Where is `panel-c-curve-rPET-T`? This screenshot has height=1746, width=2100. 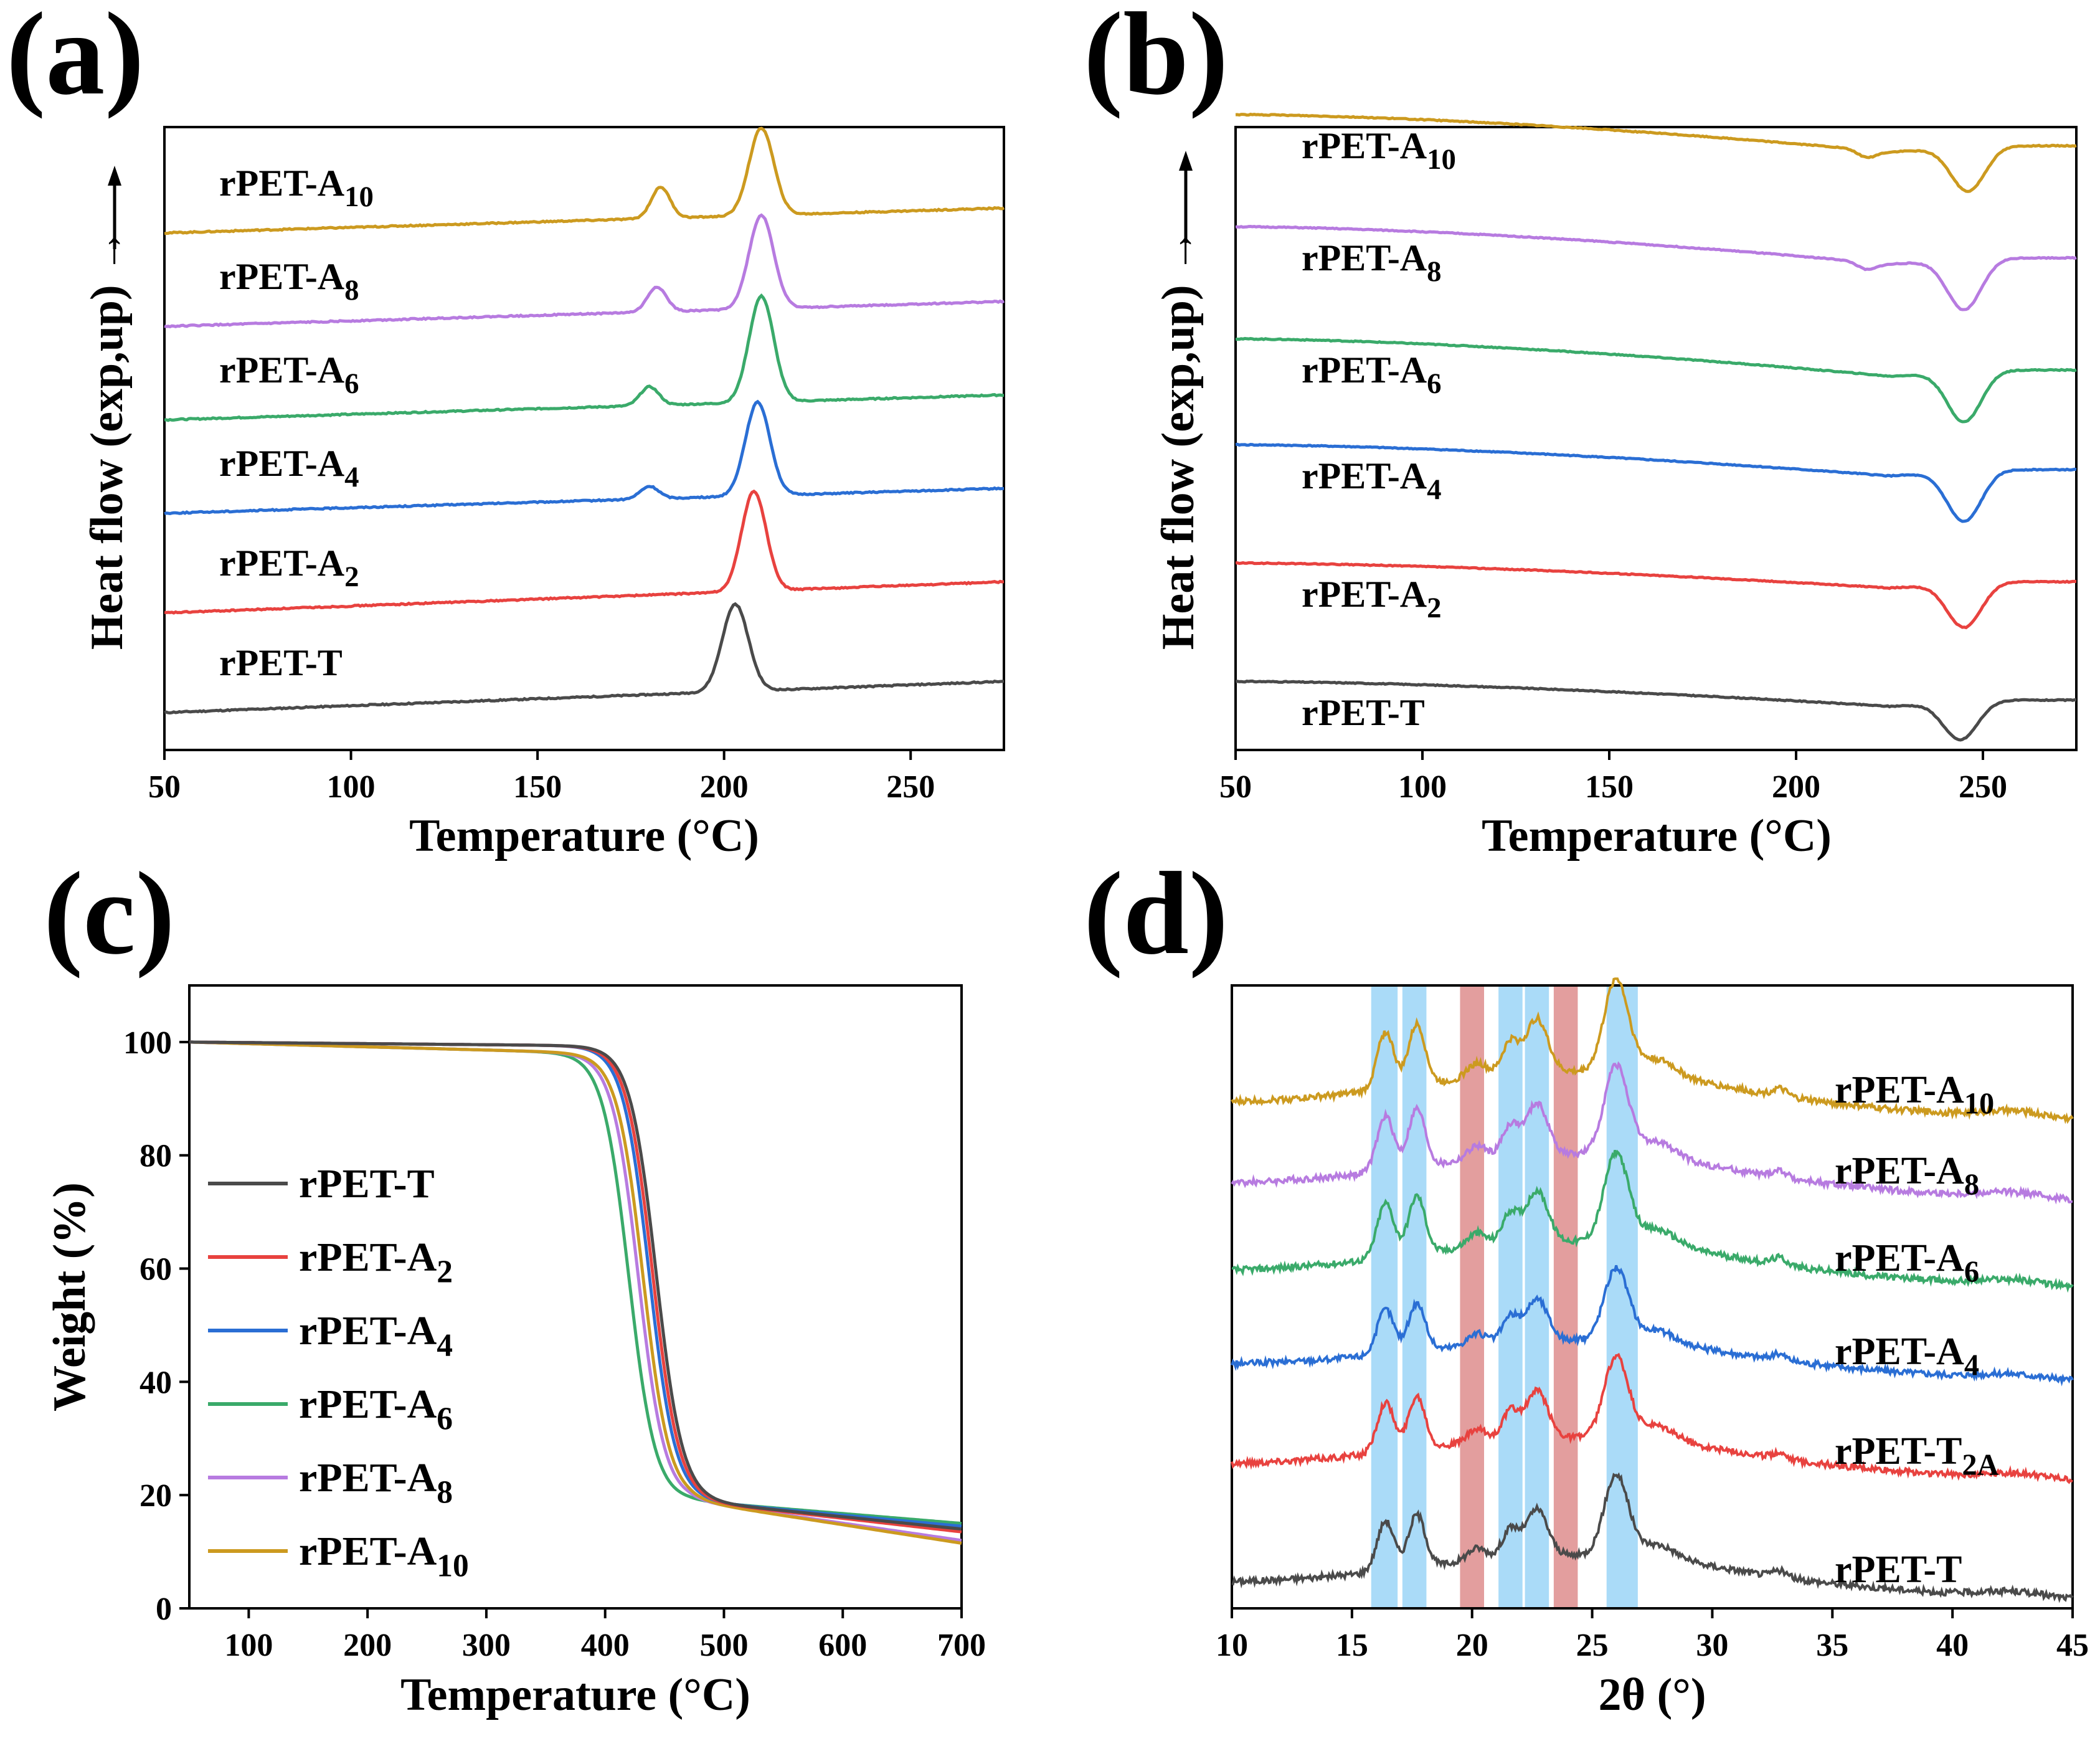 panel-c-curve-rPET-T is located at coordinates (575, 1285).